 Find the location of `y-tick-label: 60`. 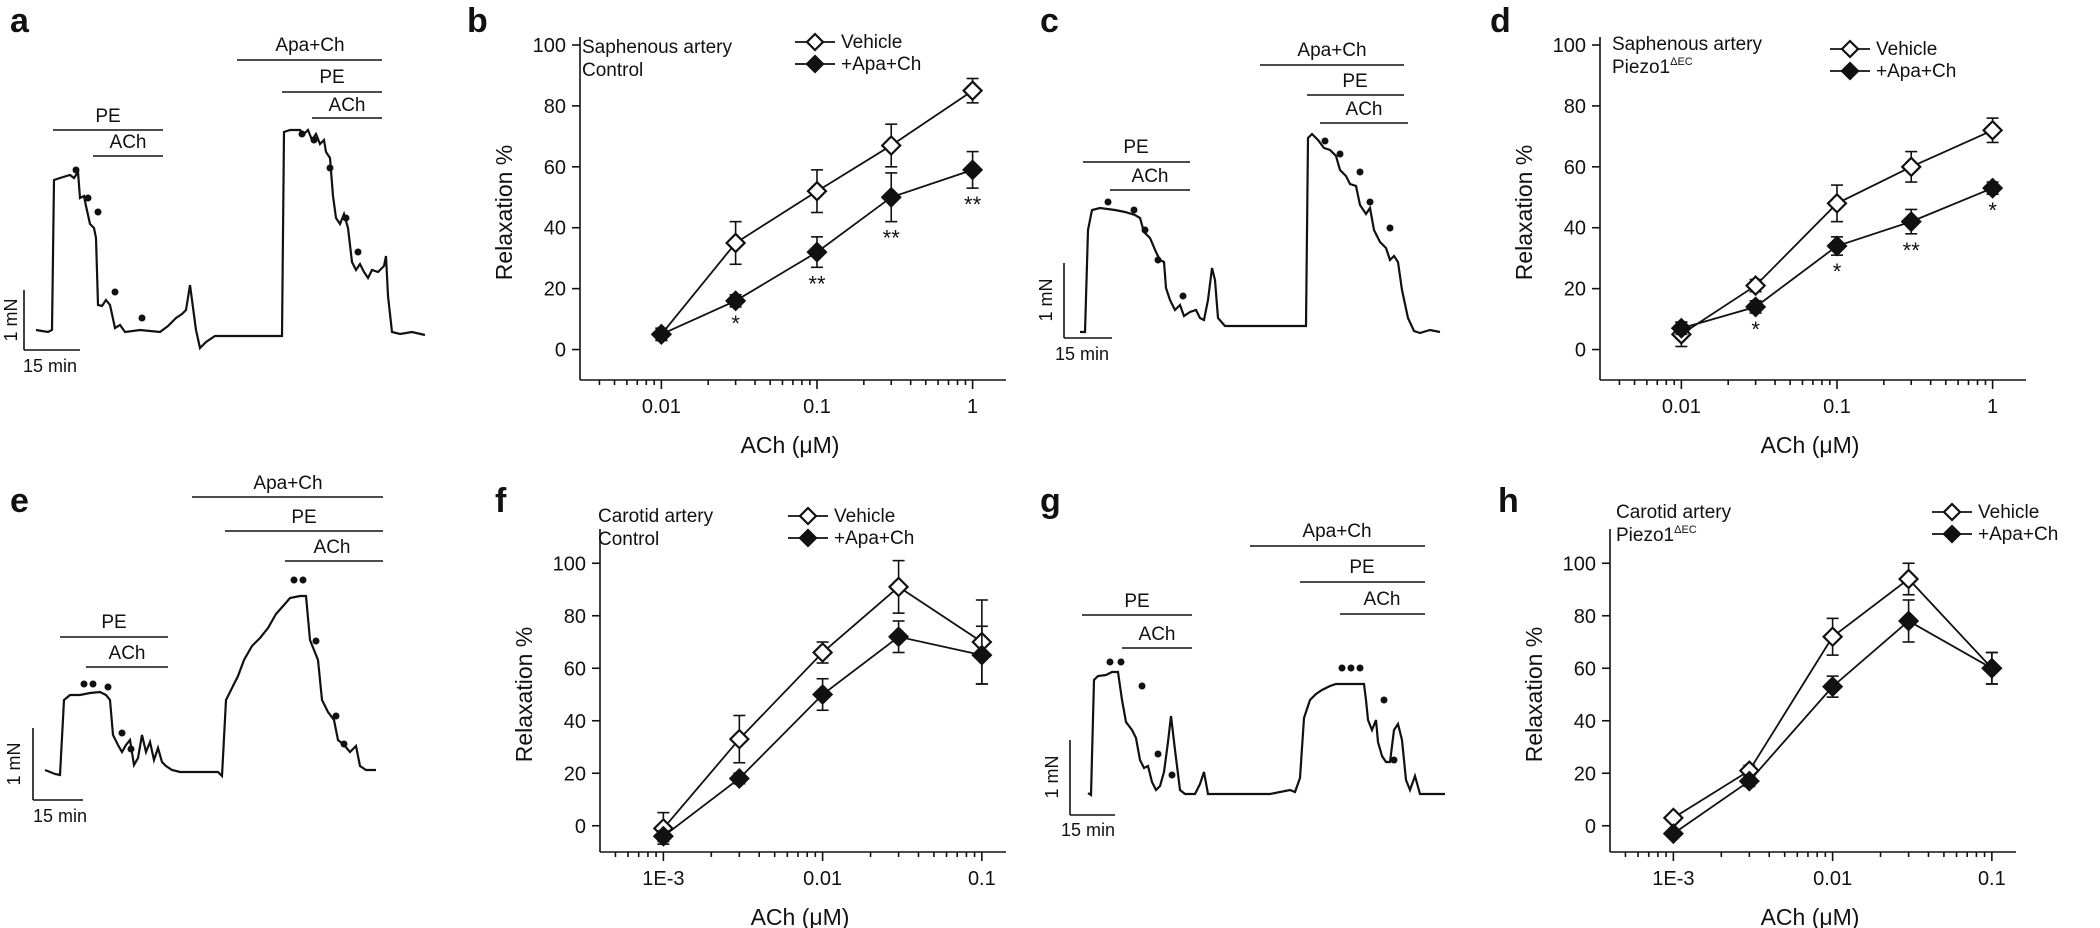

y-tick-label: 60 is located at coordinates (575, 669).